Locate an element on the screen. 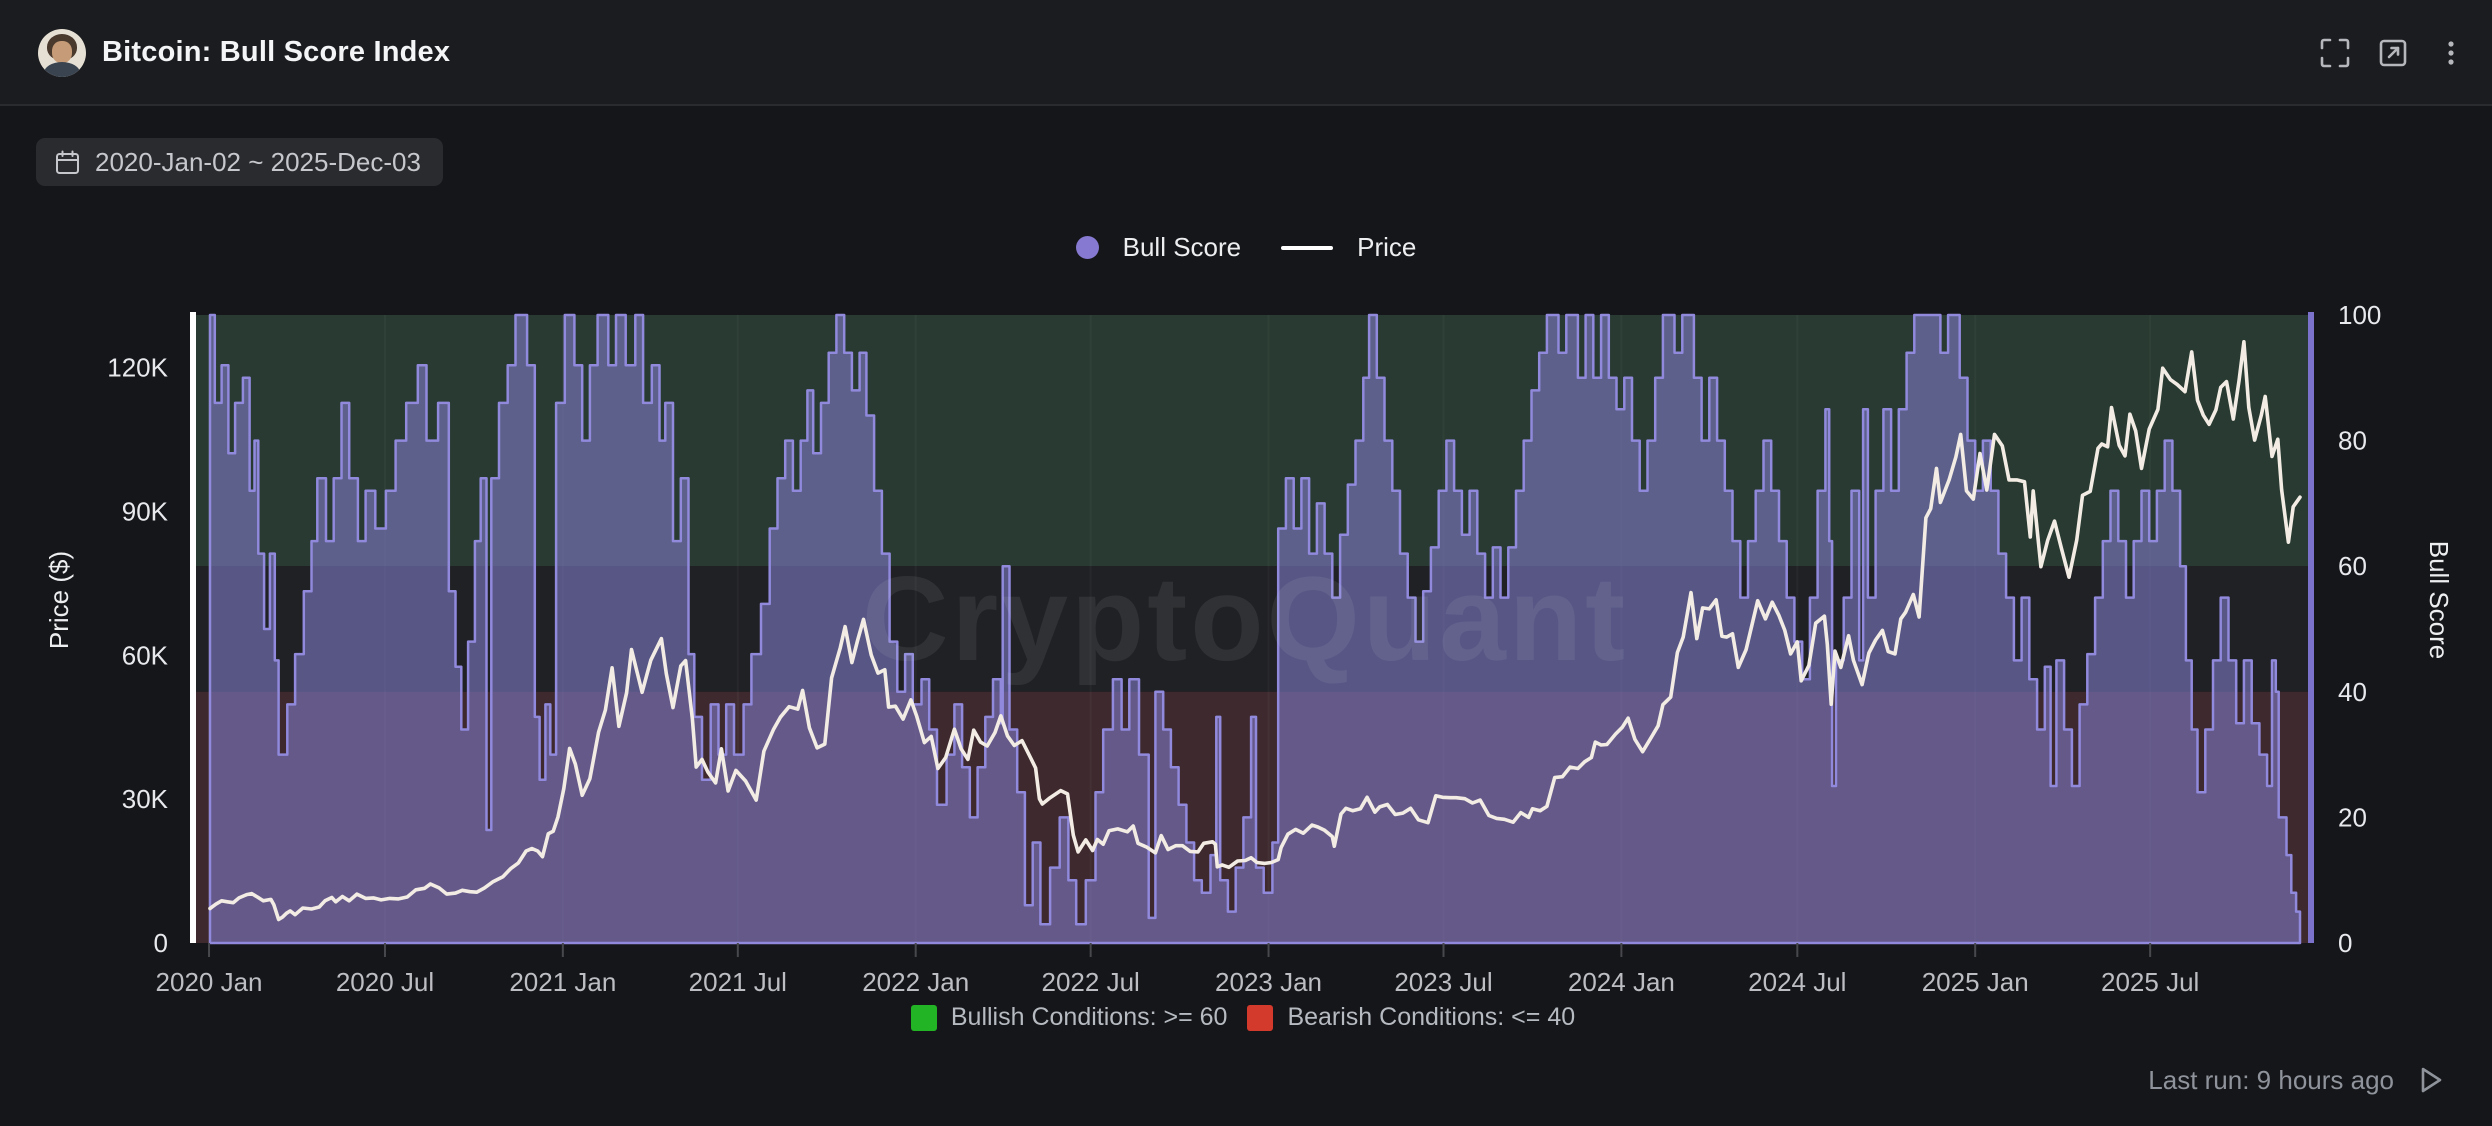 This screenshot has width=2492, height=1126. chart-legend: Bull Score Price is located at coordinates (1246, 247).